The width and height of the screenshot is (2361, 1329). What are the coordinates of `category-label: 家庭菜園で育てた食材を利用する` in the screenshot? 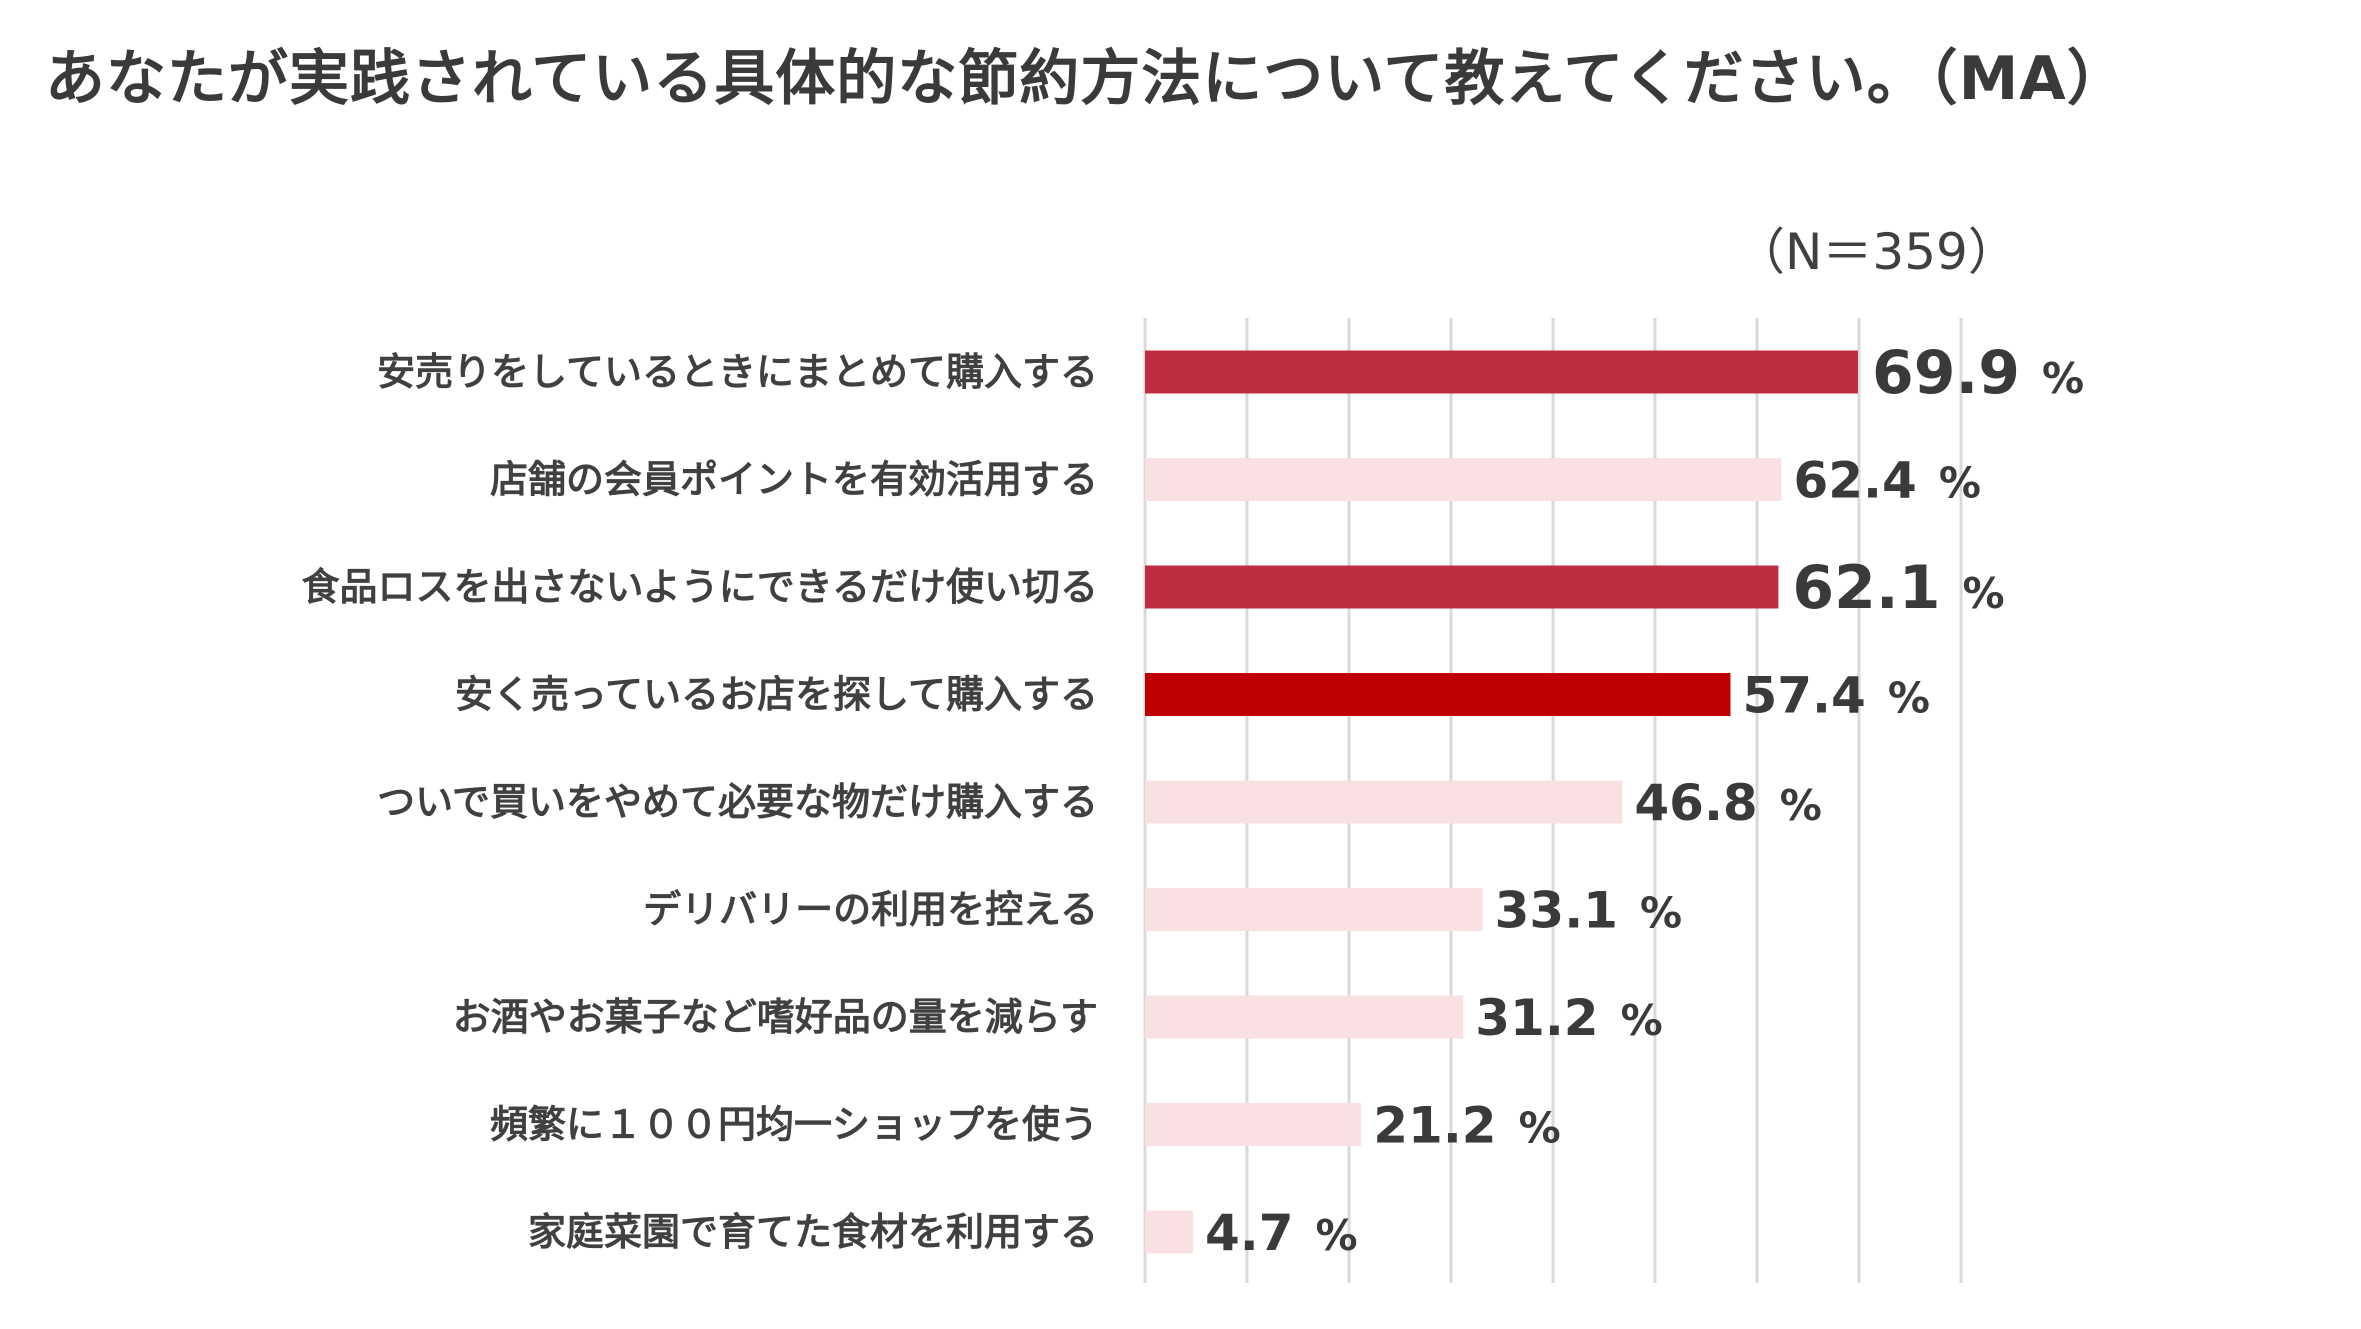 It's located at (813, 1232).